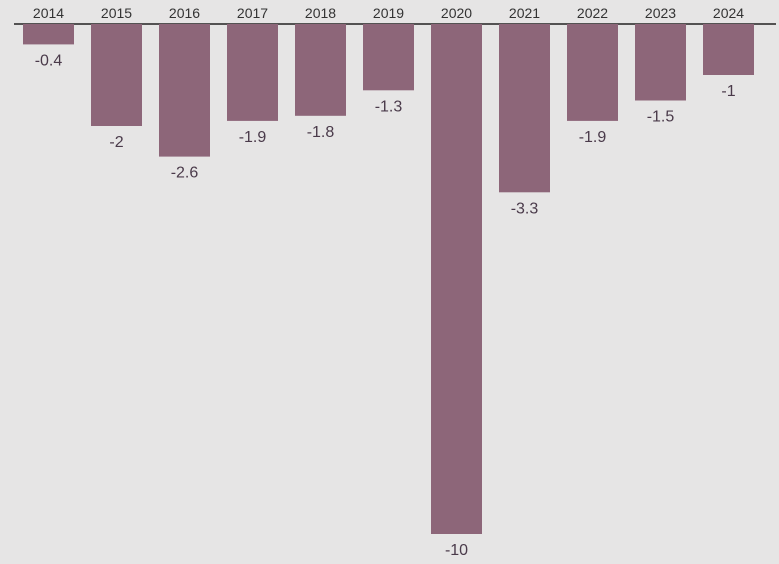 The height and width of the screenshot is (564, 779). What do you see at coordinates (252, 13) in the screenshot?
I see `category-label-2017: 2017` at bounding box center [252, 13].